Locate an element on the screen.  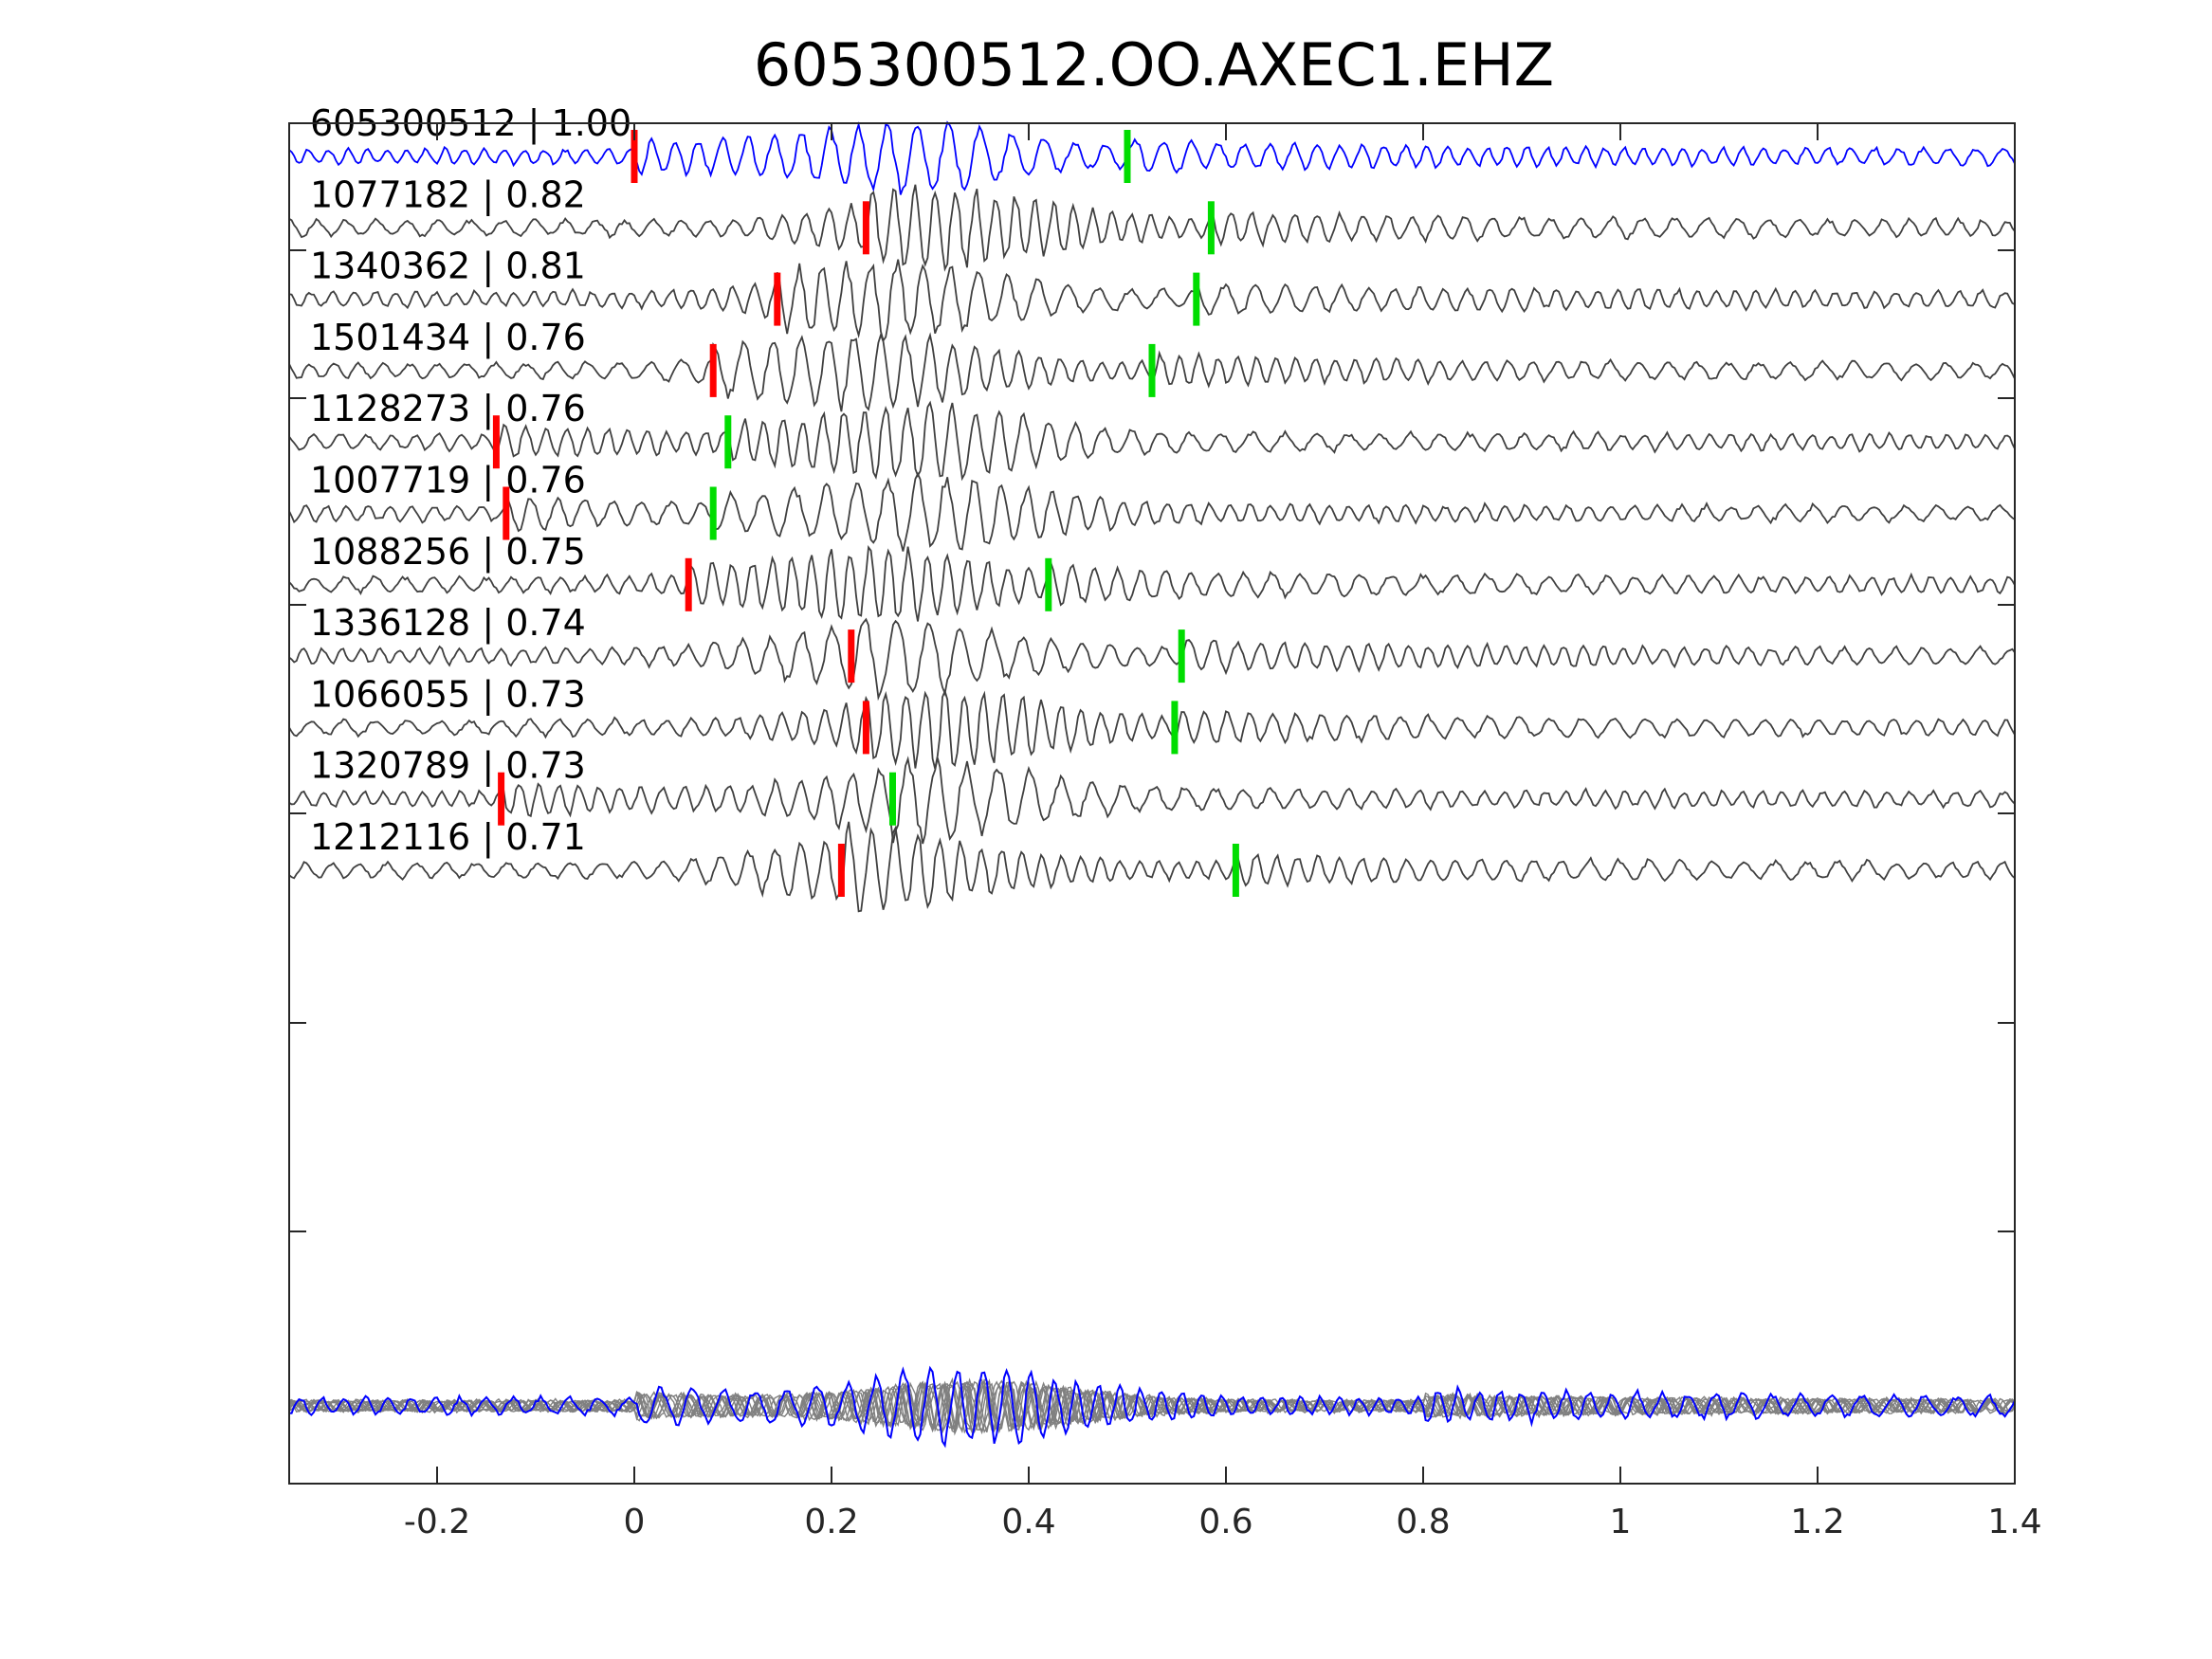
trace-1128273: 1128273 | 0.76 is located at coordinates (1152, 435).